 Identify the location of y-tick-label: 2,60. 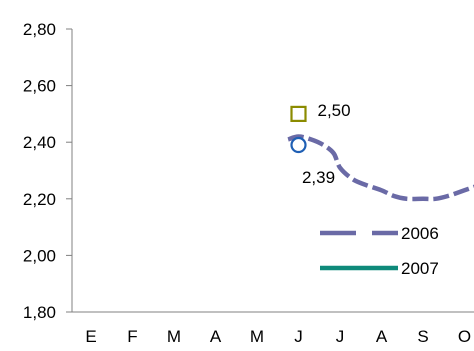
(39, 86).